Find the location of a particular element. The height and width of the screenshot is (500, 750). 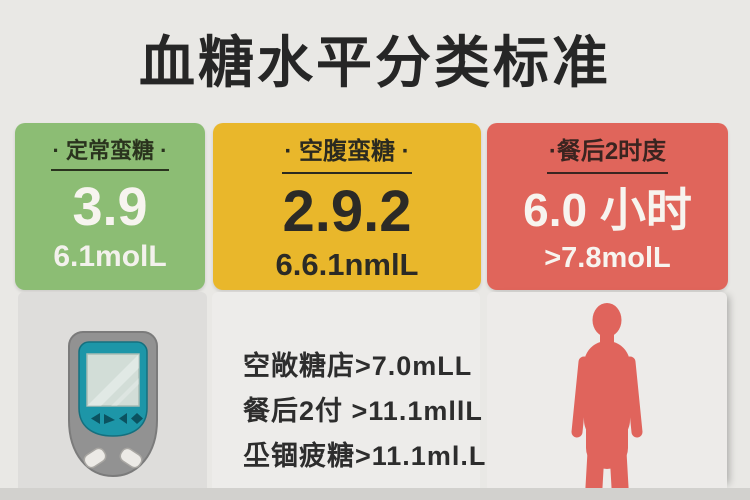

panel-criteria: 空敞糖店>7.0mLL 餐后2付 >11.1mllL 坕锢疲糖>11.1ml.L is located at coordinates (348, 390).